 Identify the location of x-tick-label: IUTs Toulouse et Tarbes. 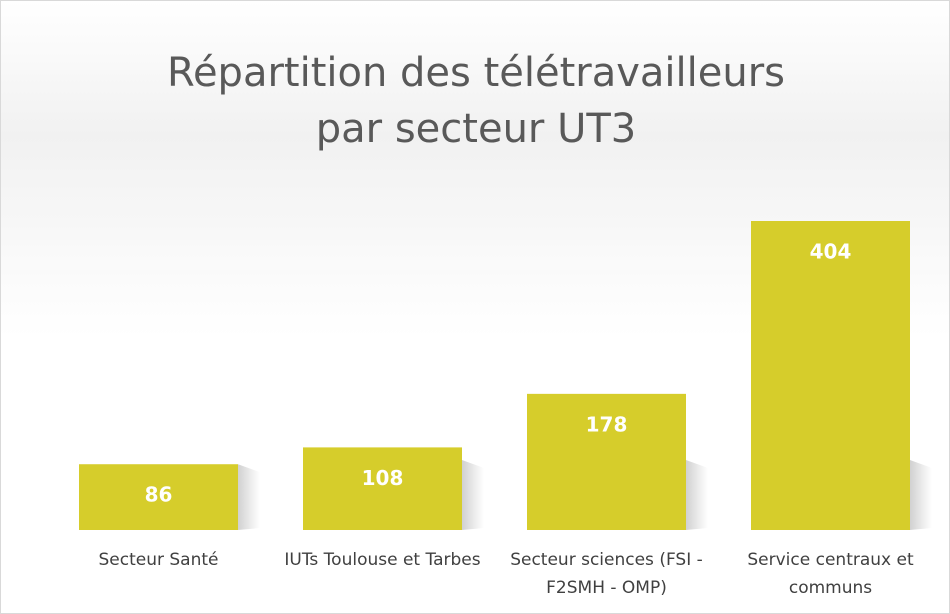
(382, 560).